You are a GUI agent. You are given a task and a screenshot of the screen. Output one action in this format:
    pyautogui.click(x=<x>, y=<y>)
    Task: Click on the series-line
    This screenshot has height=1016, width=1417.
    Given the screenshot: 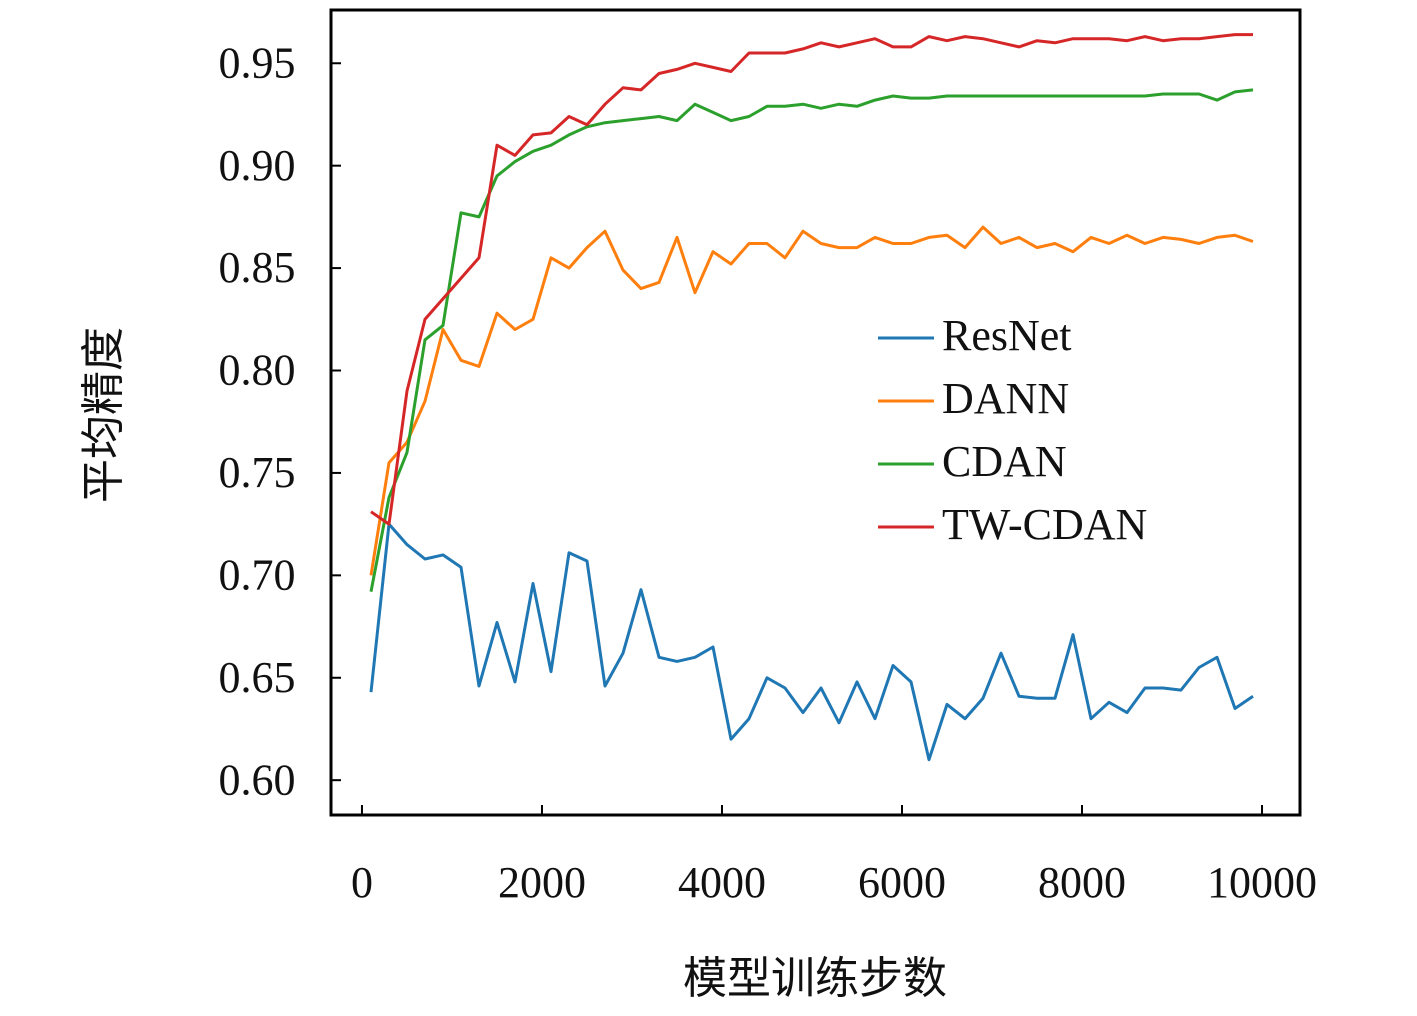 What is the action you would take?
    pyautogui.click(x=811, y=642)
    